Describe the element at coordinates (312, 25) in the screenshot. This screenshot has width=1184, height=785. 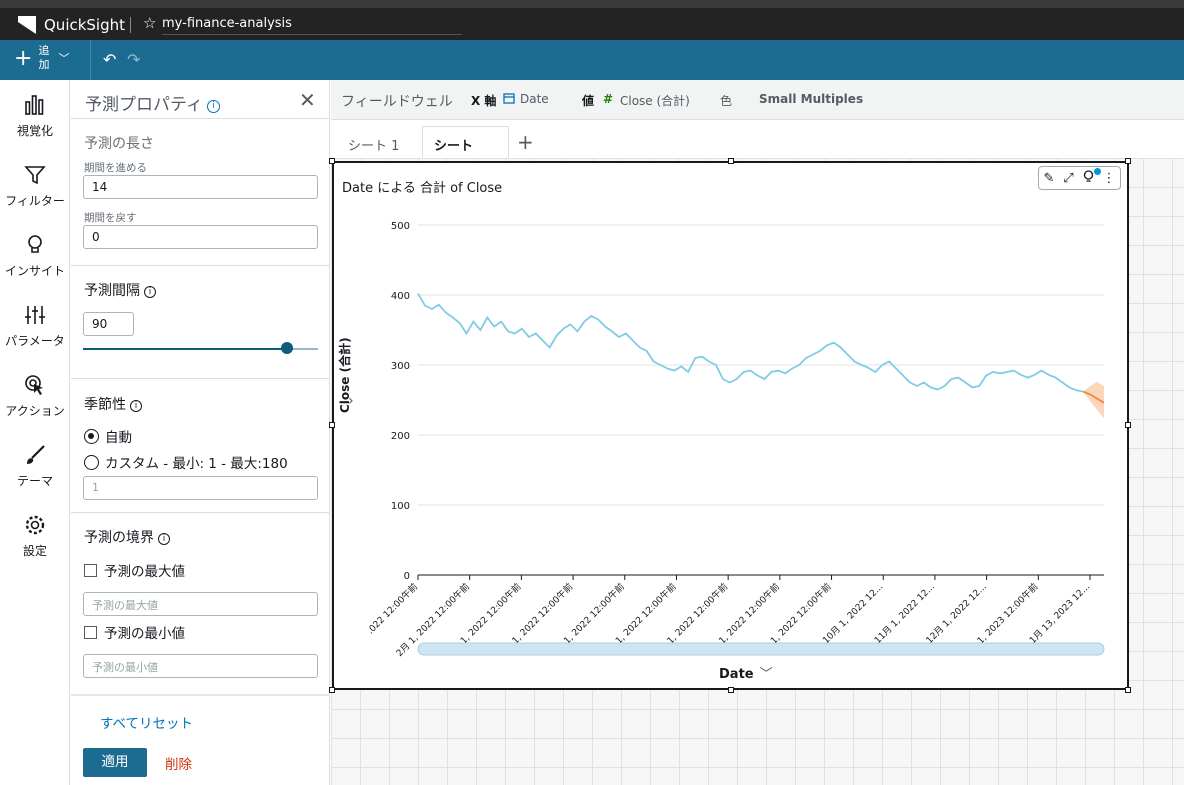
I see `analysis-name: my-finance-analysis` at that location.